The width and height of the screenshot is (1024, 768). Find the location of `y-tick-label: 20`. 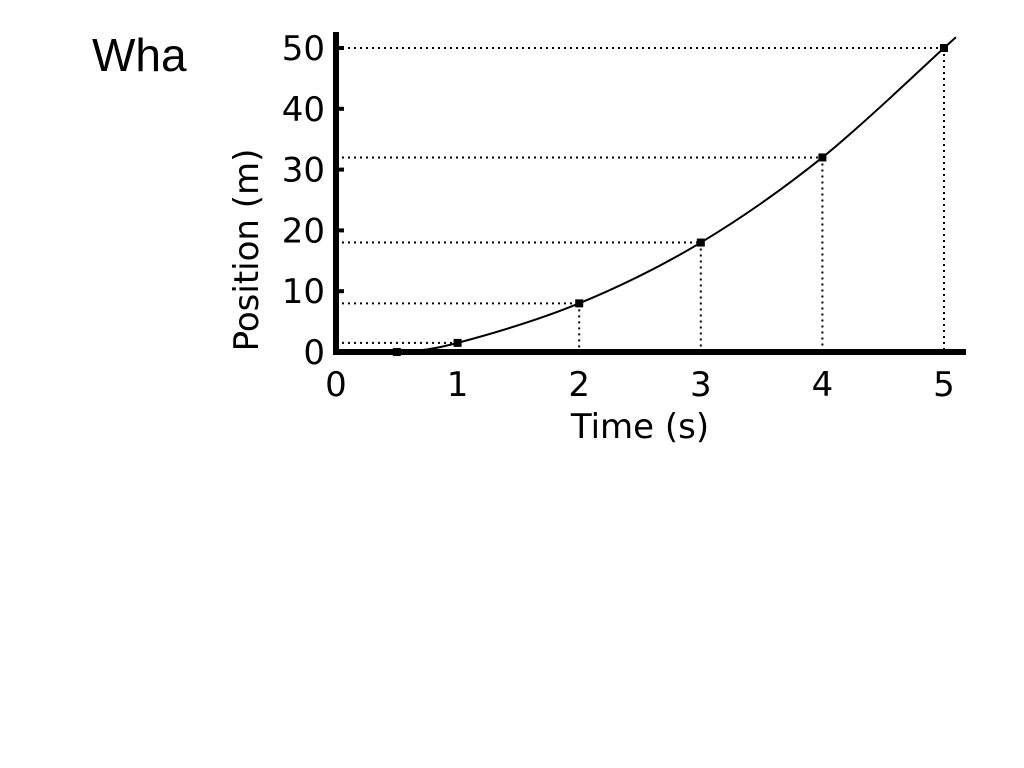

y-tick-label: 20 is located at coordinates (303, 231).